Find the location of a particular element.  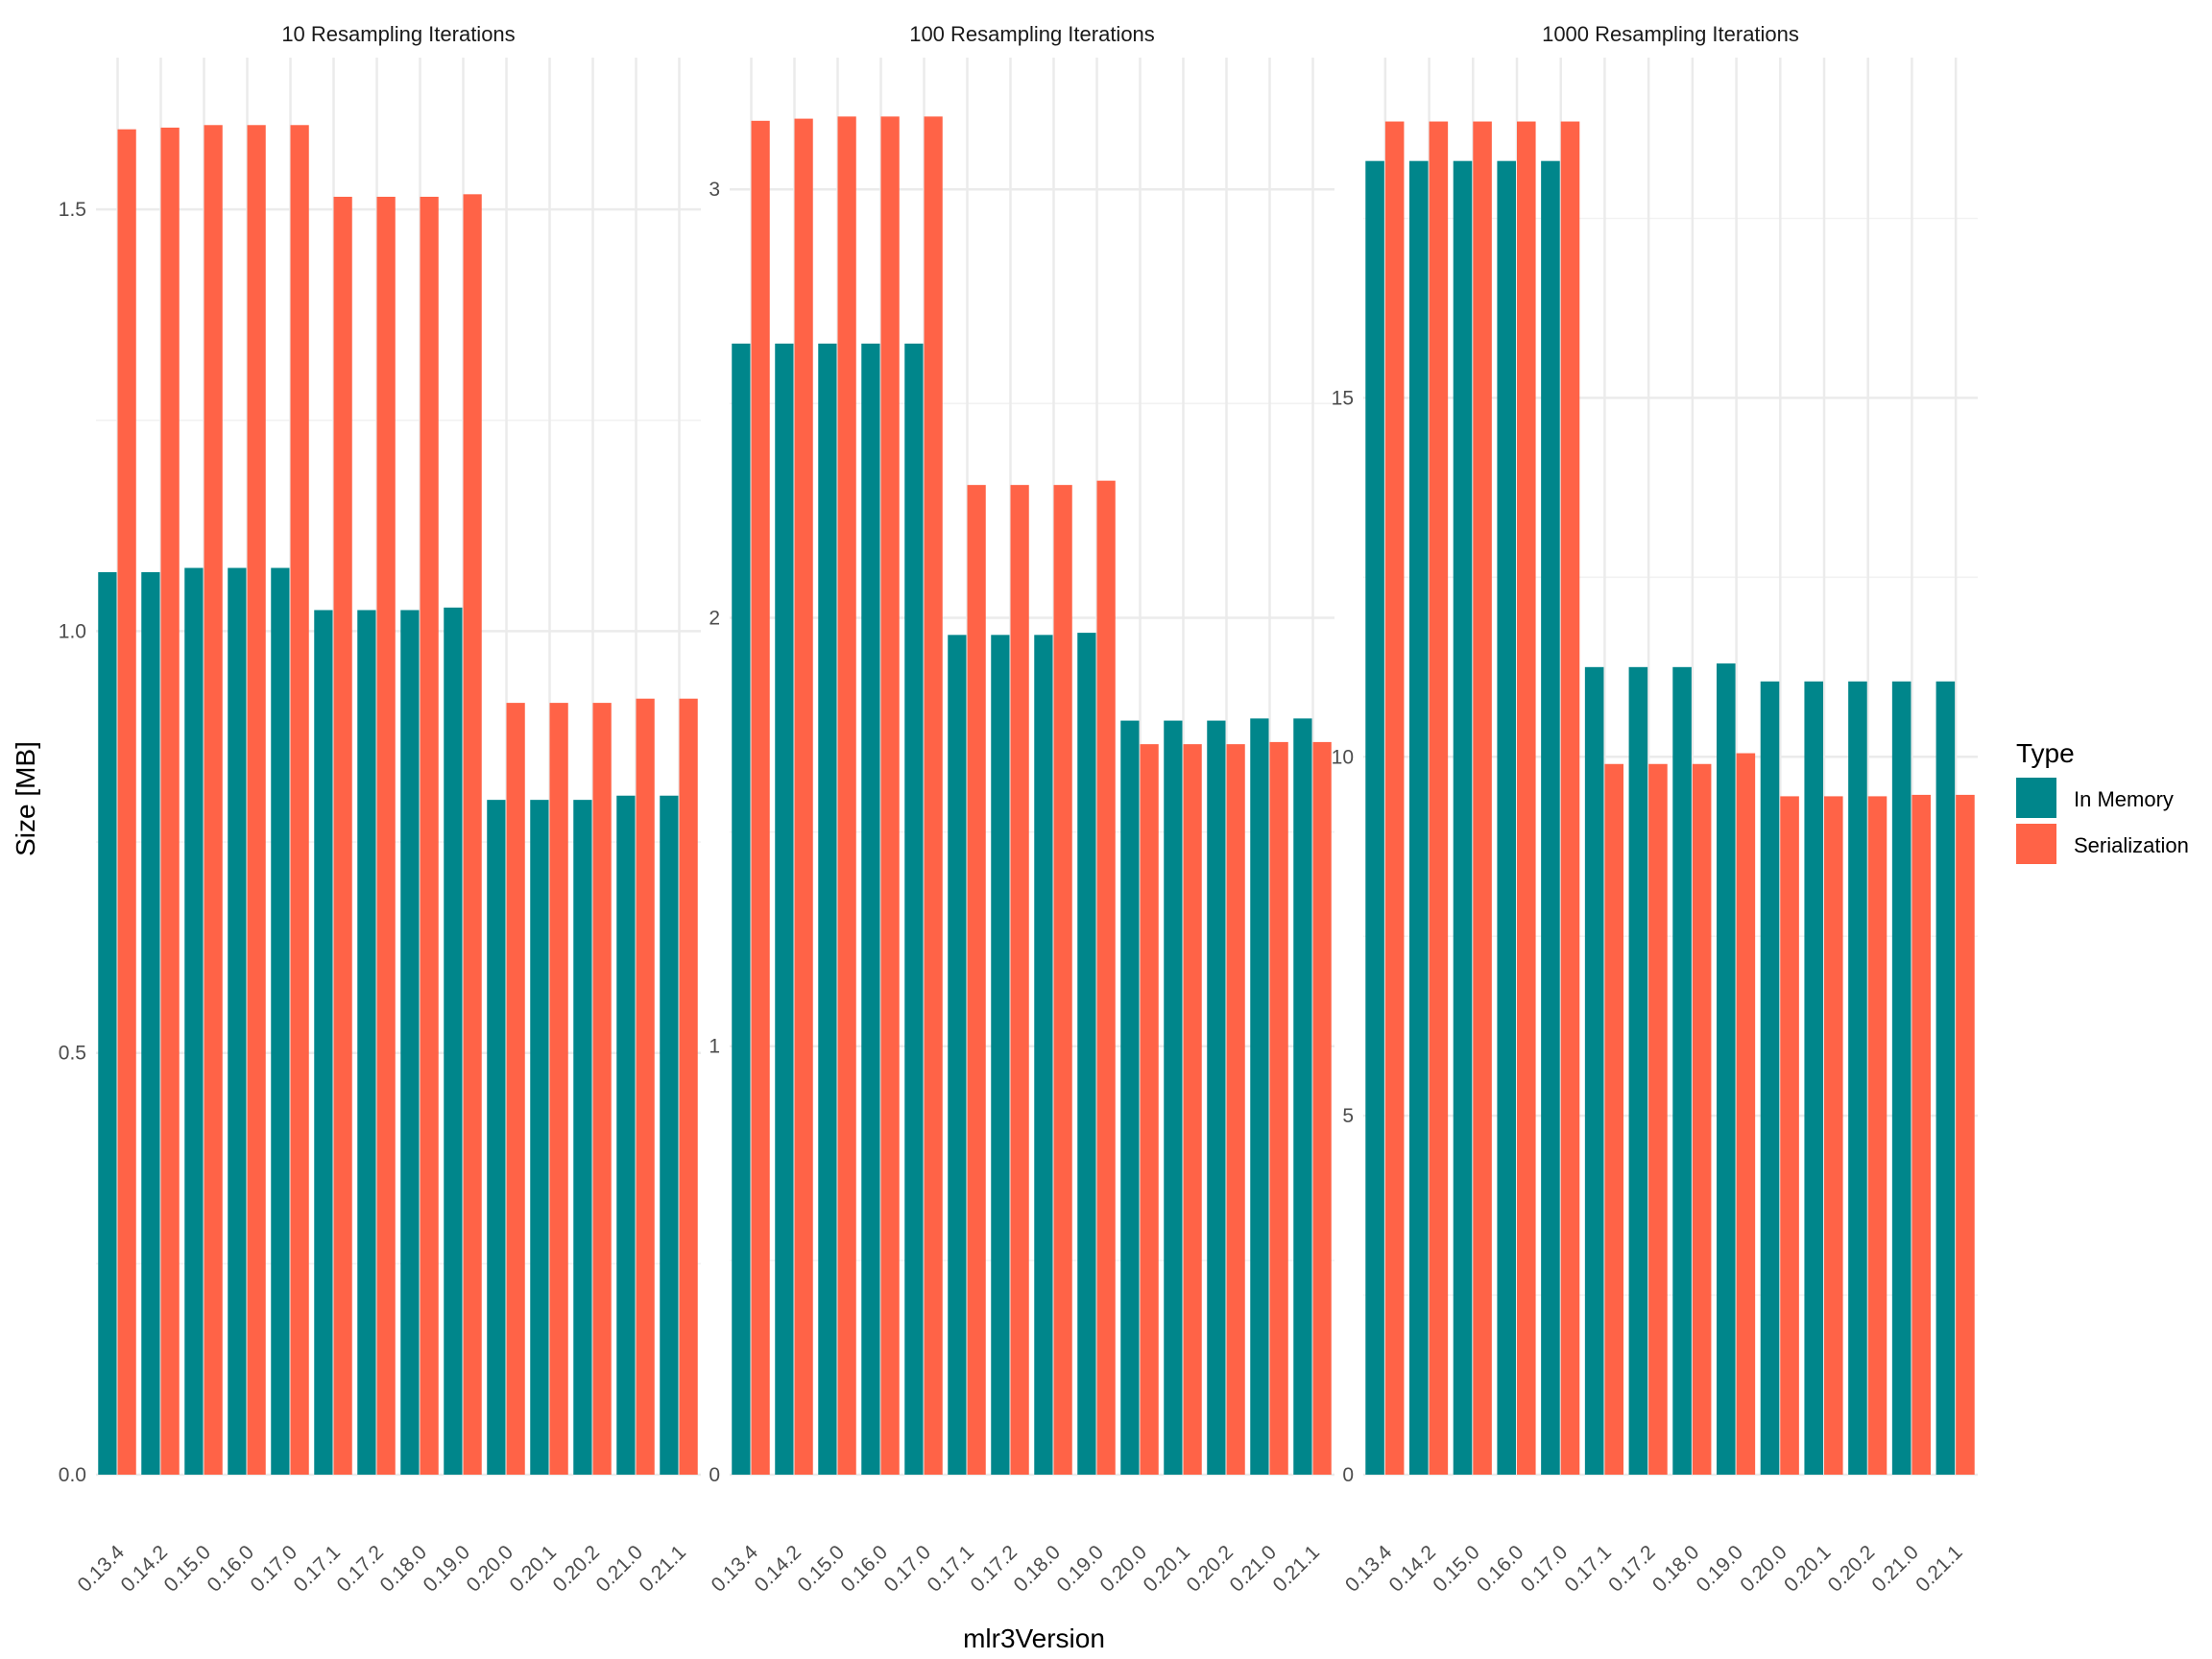

y-tick-label: 1 is located at coordinates (714, 1047).